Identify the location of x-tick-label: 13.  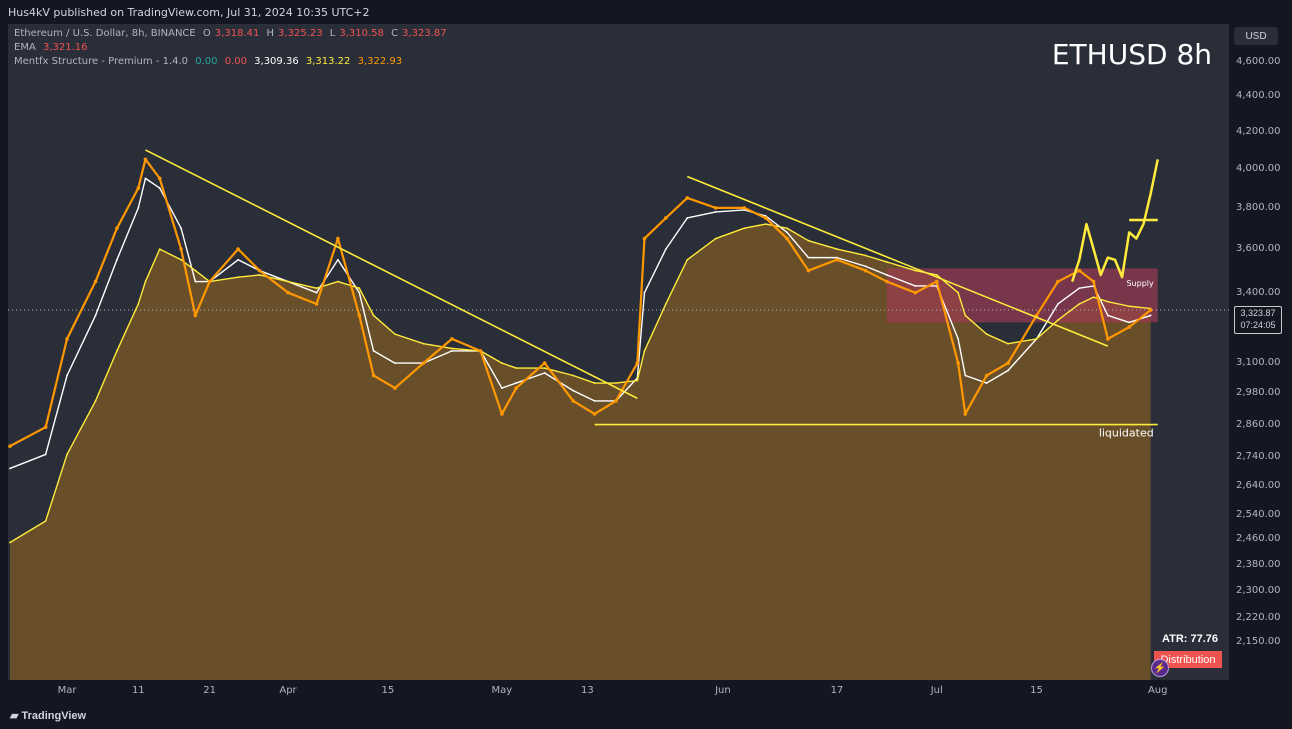
(587, 690).